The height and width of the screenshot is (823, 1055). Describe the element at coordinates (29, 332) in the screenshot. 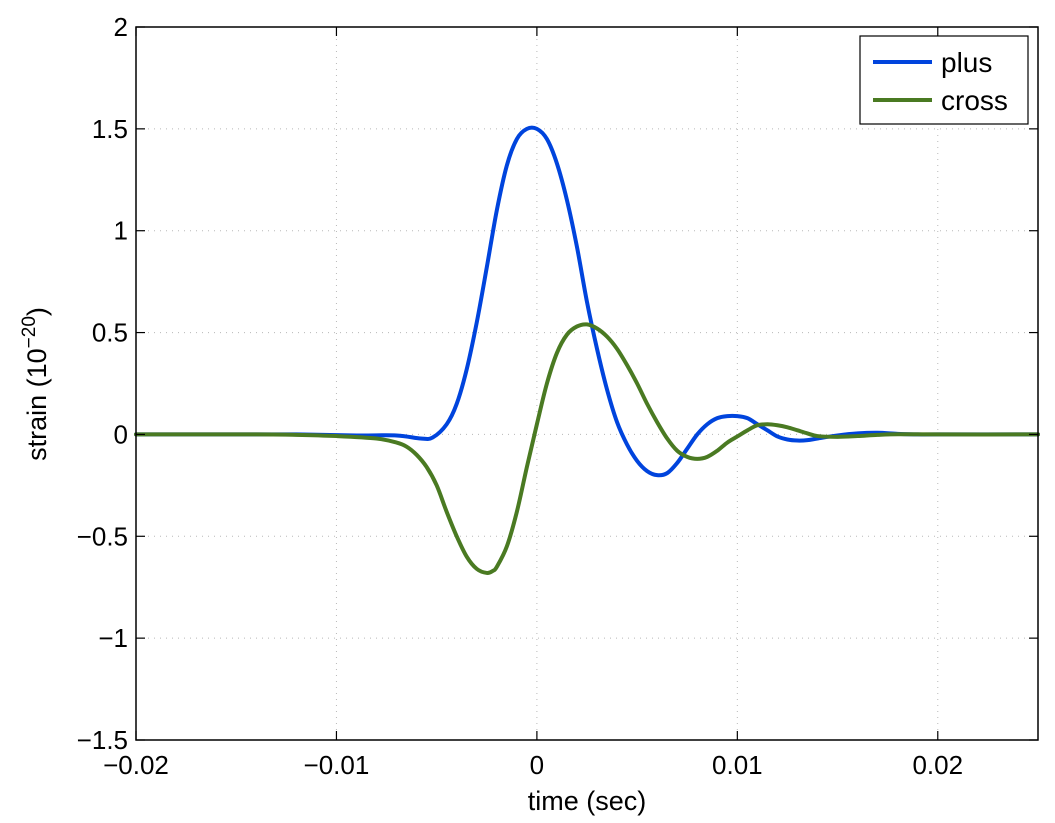

I see `y-axis-label-exponent: −20` at that location.